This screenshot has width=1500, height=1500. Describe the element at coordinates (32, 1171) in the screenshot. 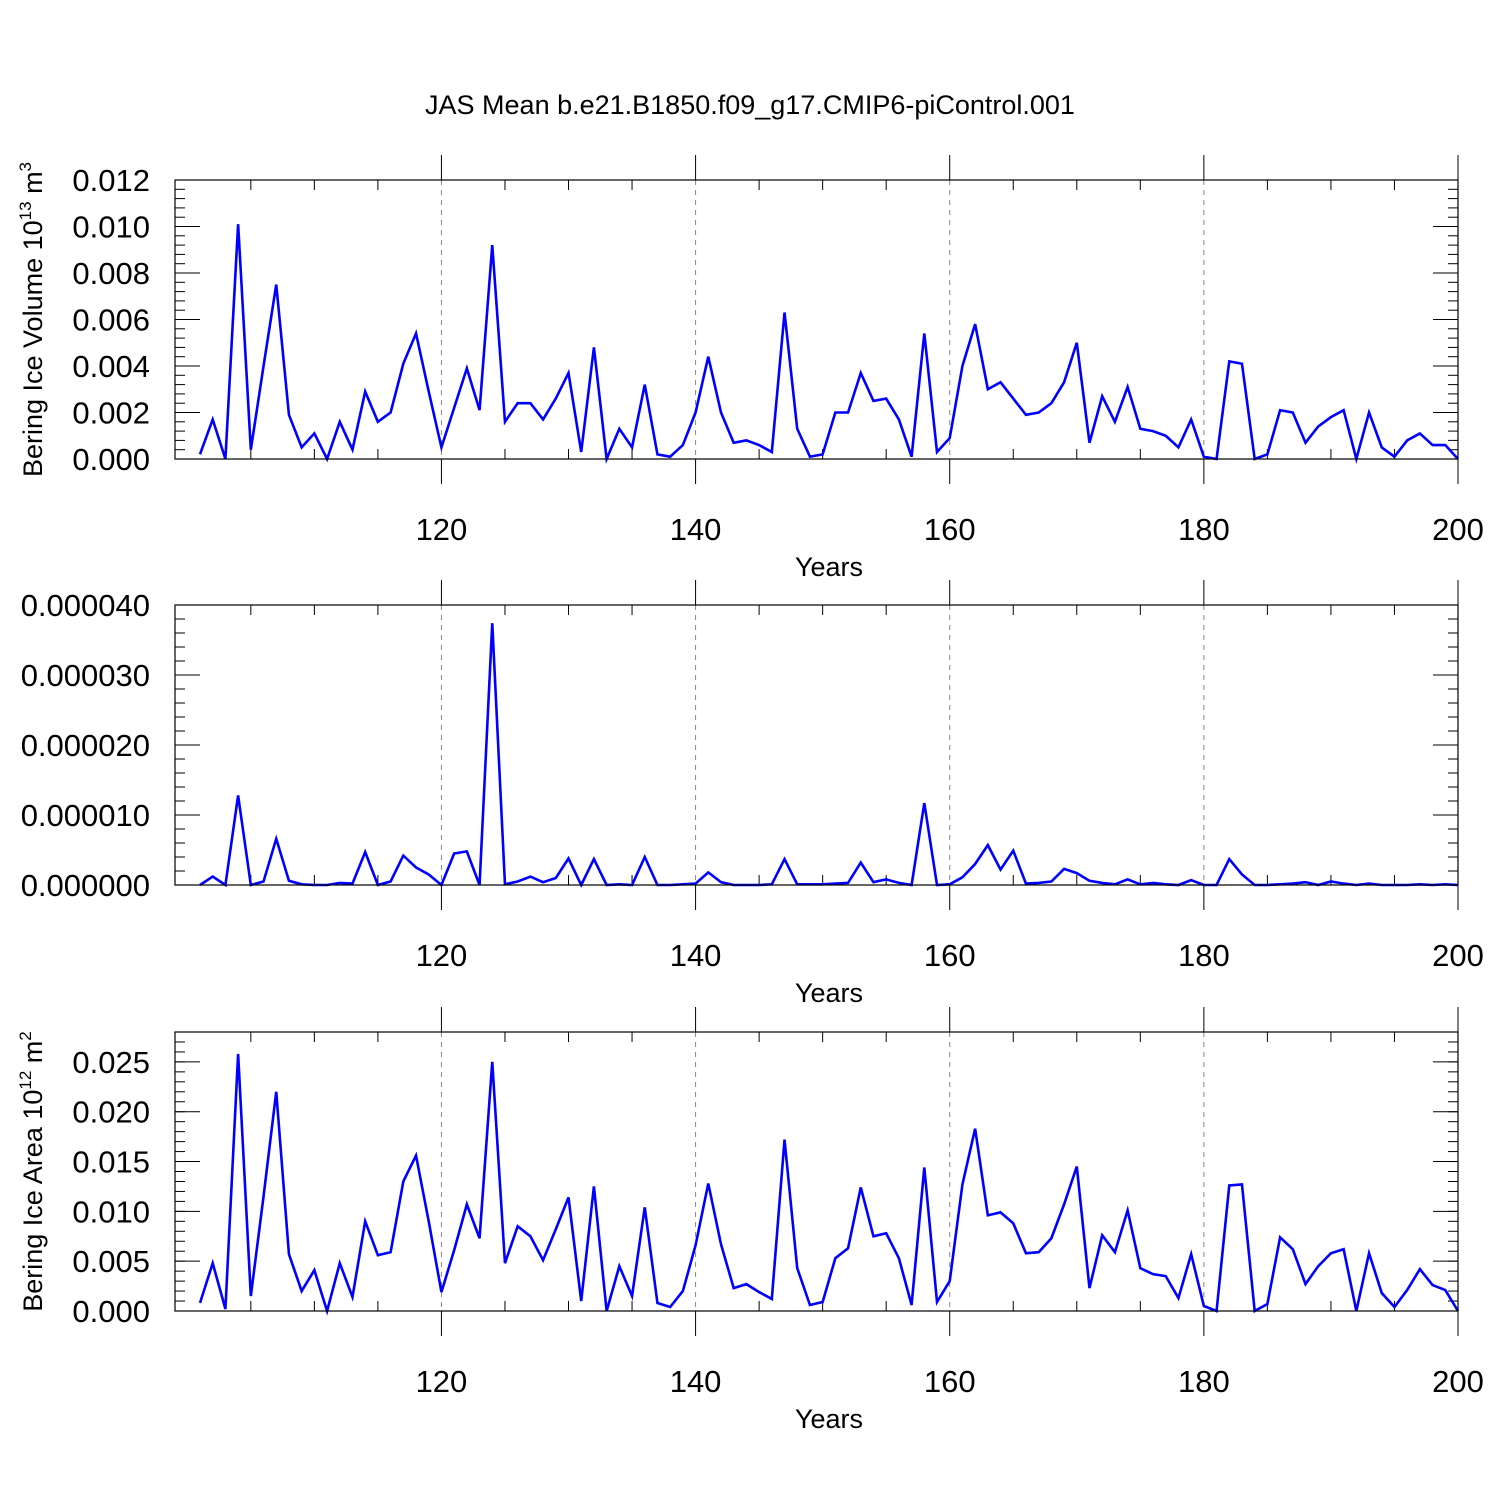

I see `y-axis-label: Bering Ice Area 1012 m2` at that location.